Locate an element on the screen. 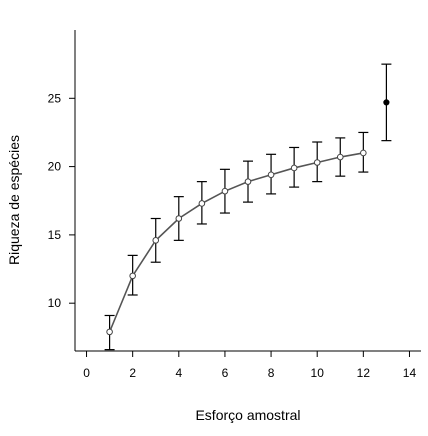 This screenshot has height=436, width=428. y-axis-title: Riqueza de espécies is located at coordinates (14, 200).